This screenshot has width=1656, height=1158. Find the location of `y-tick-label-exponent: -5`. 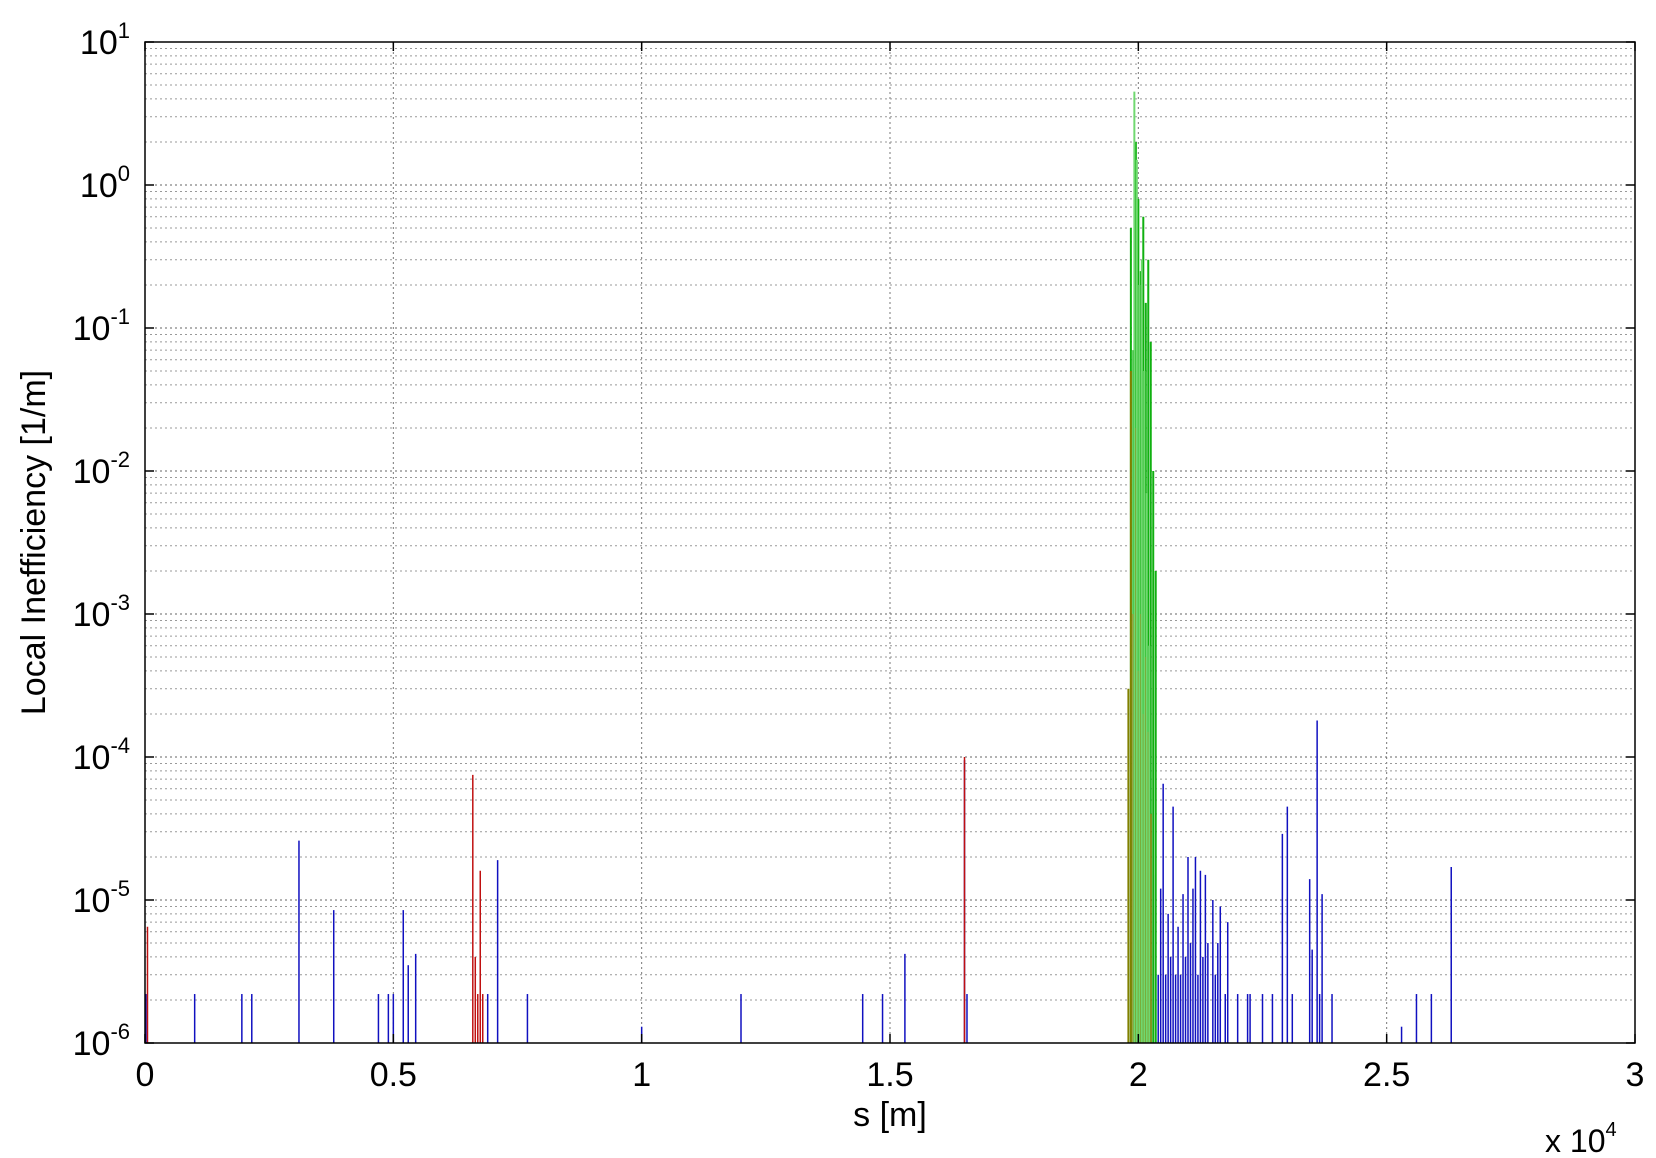

y-tick-label-exponent: -5 is located at coordinates (120, 888).